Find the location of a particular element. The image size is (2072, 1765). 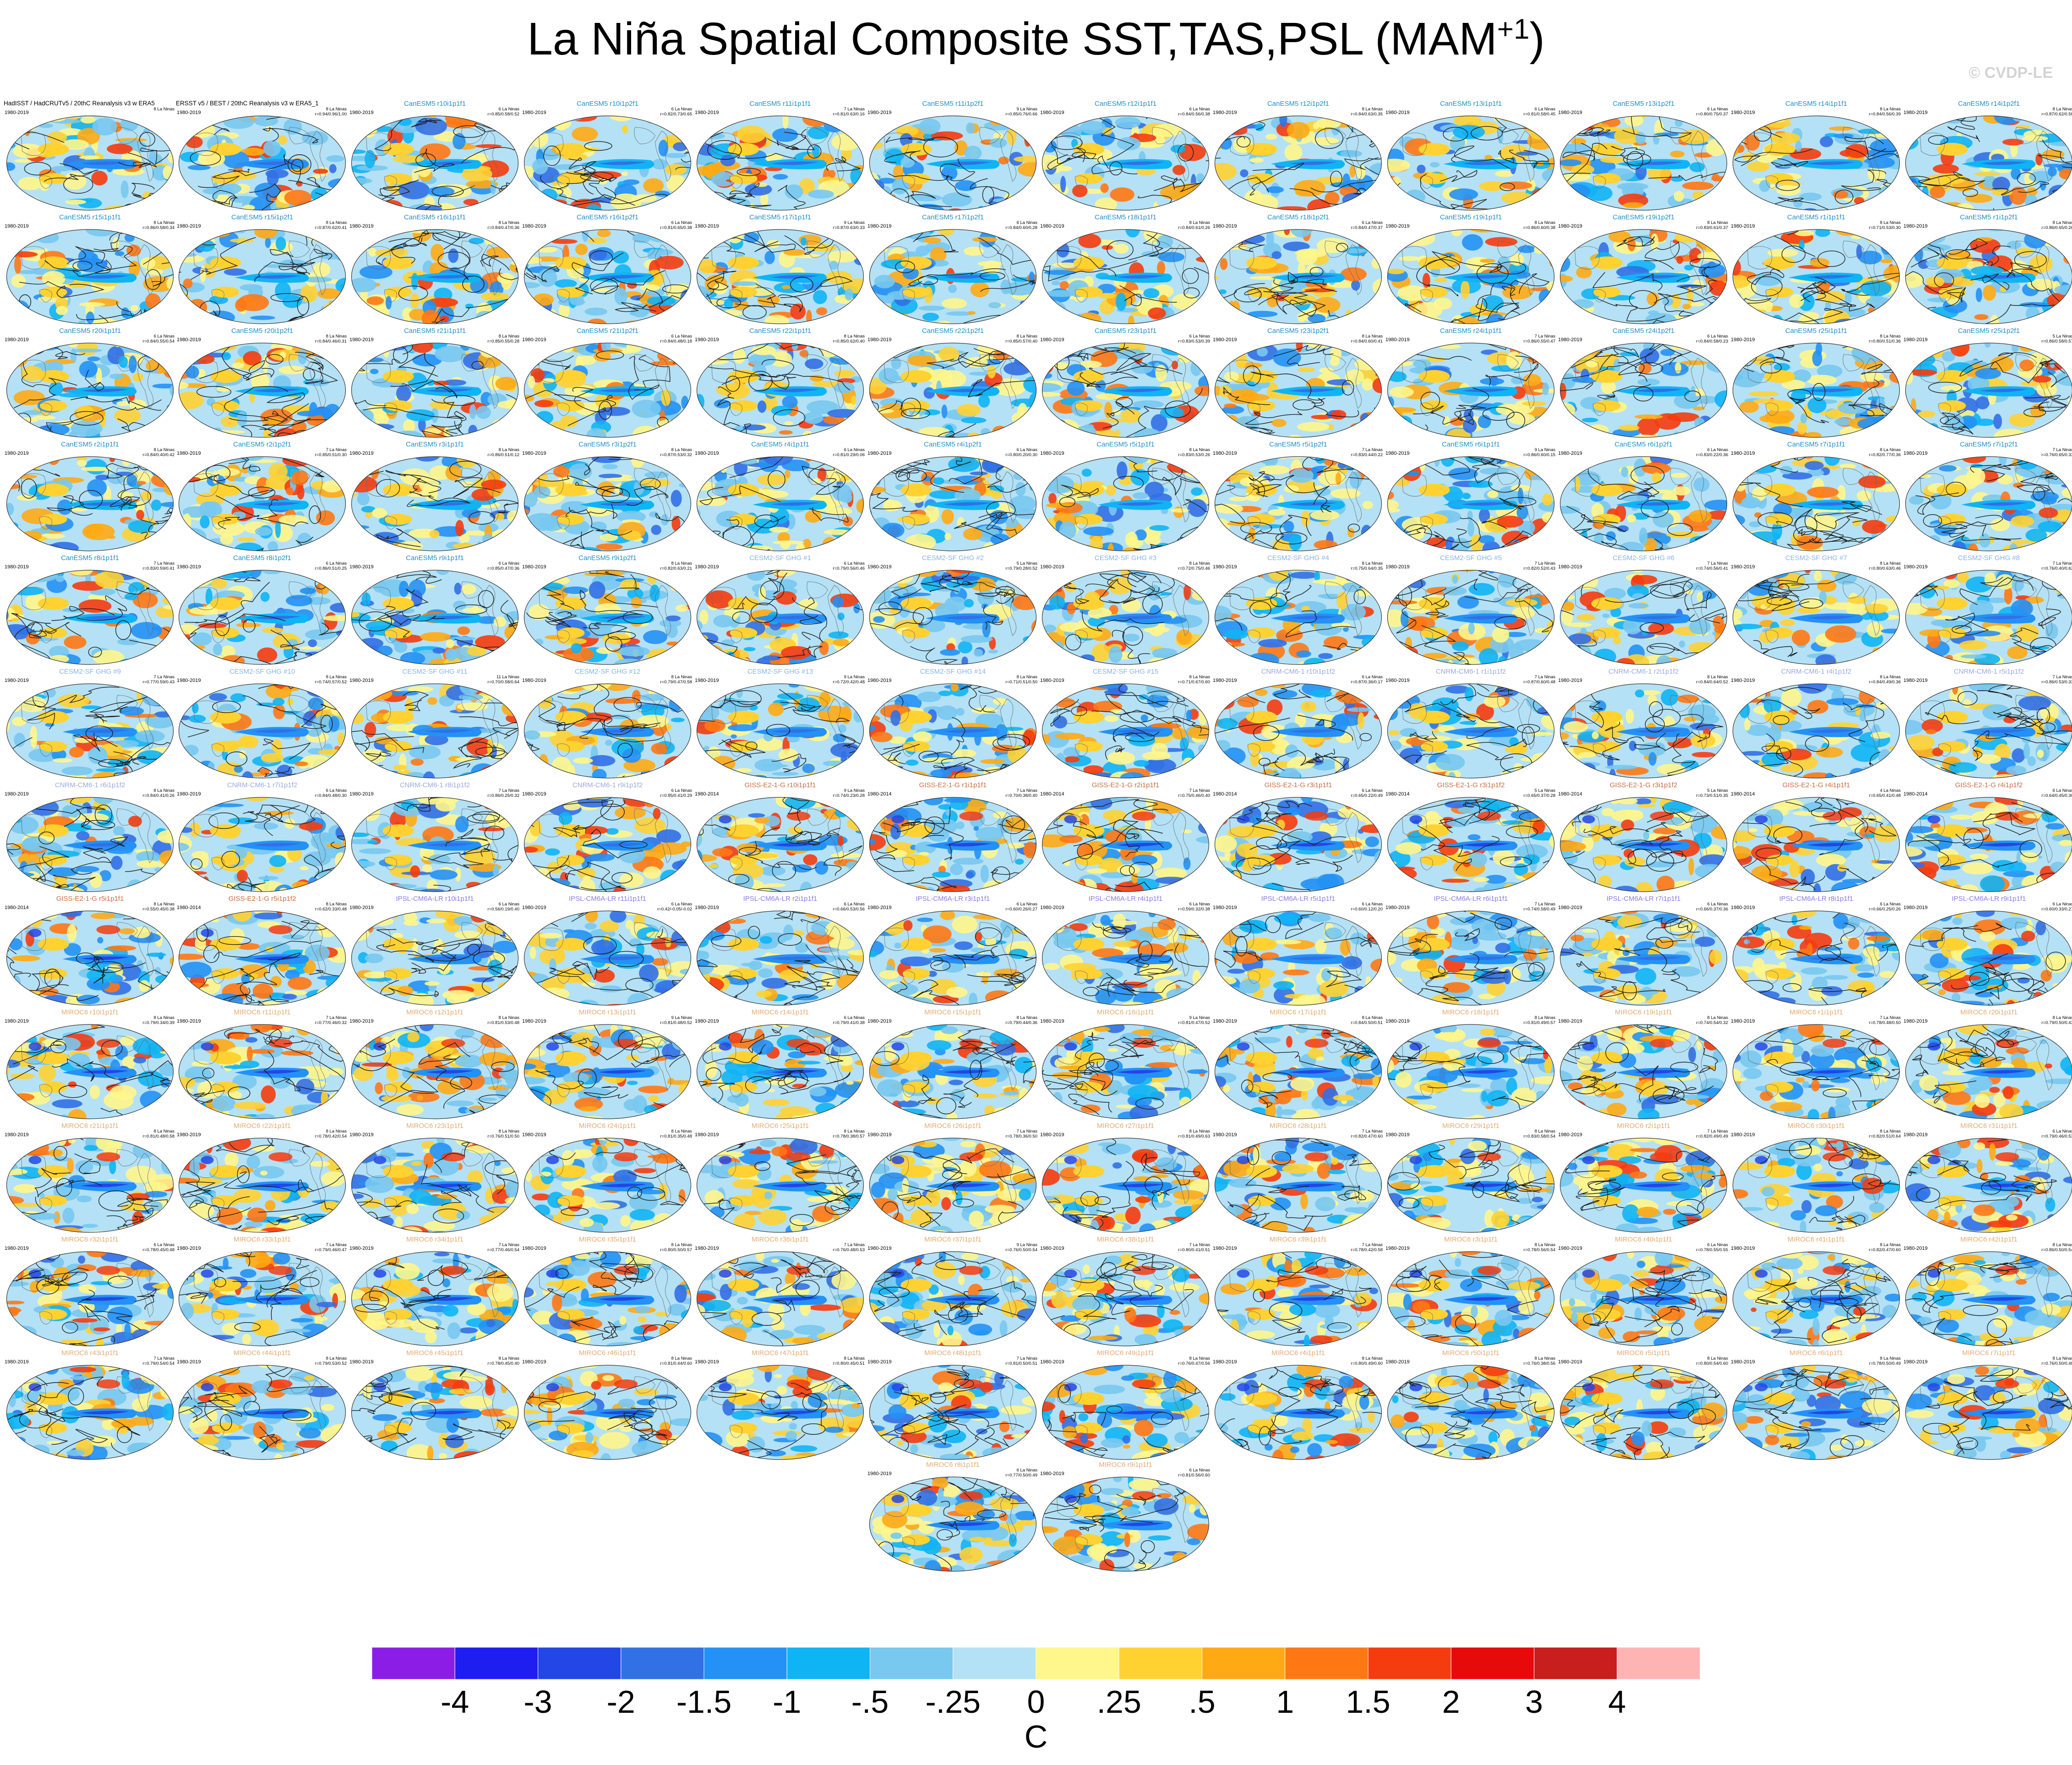

panel-stats: 8 La Ninas r=0.86/0.65/0.26 is located at coordinates (2057, 225).